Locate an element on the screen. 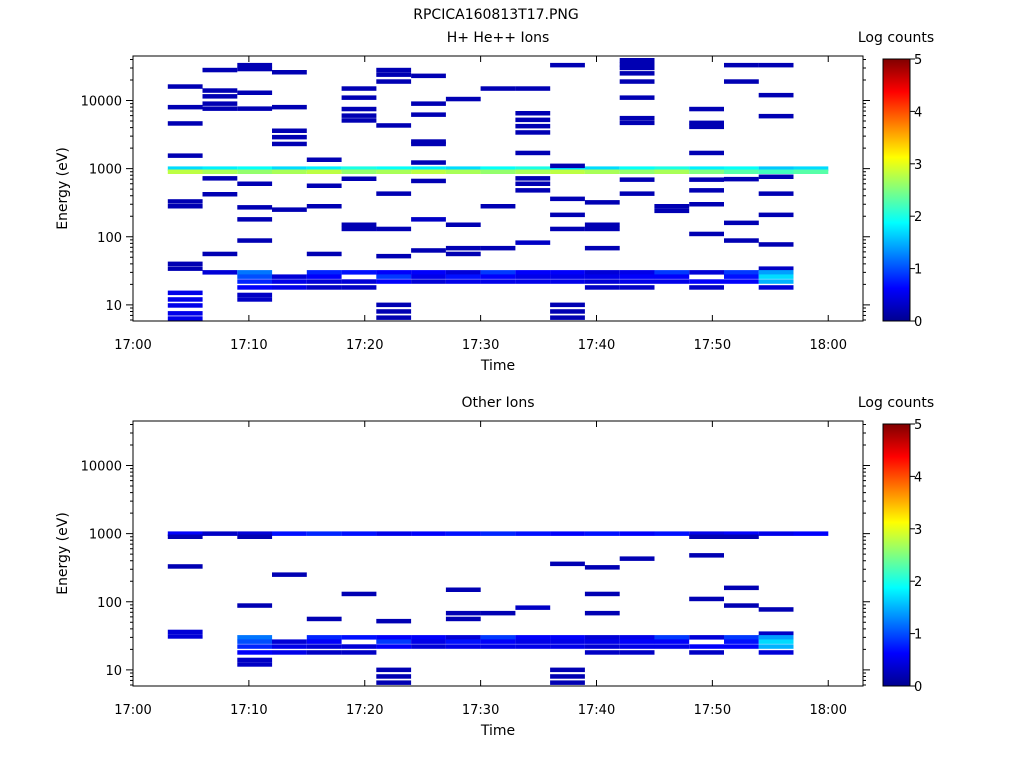 The height and width of the screenshot is (768, 1024). colorbar-tick-label: 4 is located at coordinates (918, 112).